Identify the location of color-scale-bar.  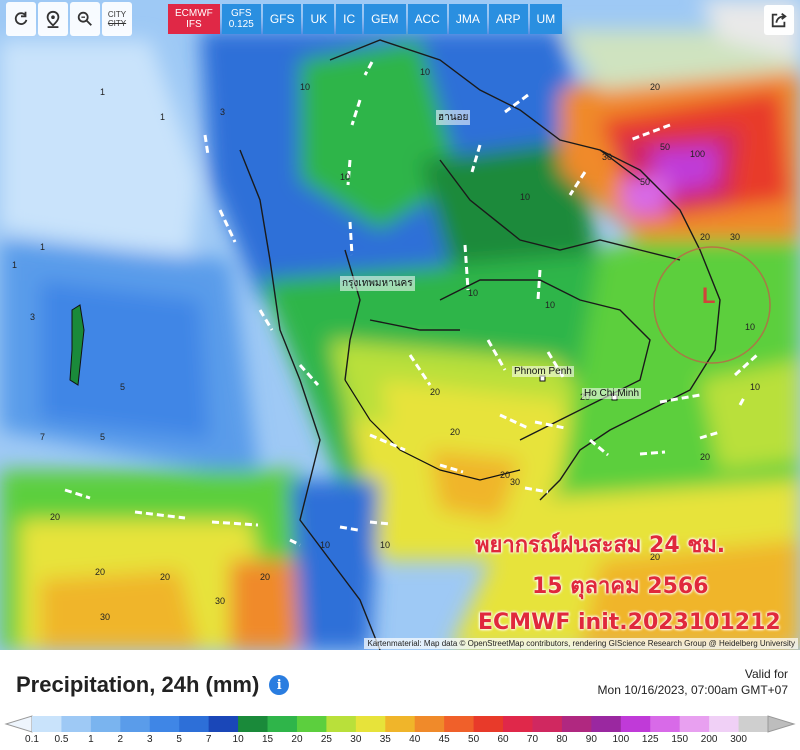
(400, 724).